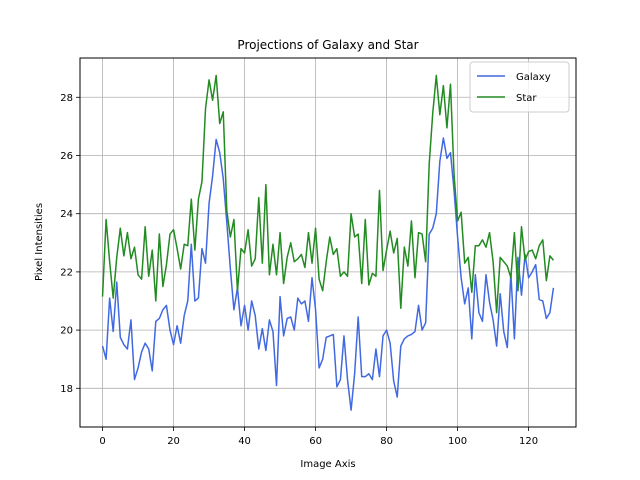 This screenshot has width=640, height=480. I want to click on y-tick-label: 24, so click(66, 214).